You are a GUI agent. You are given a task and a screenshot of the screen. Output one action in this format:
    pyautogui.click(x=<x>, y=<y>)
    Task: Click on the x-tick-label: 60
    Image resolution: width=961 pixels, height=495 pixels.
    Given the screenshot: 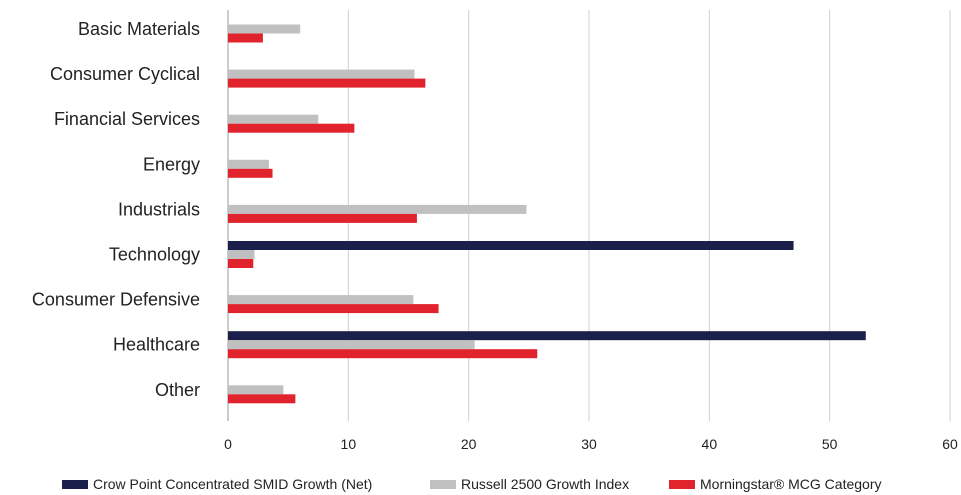 What is the action you would take?
    pyautogui.click(x=950, y=444)
    